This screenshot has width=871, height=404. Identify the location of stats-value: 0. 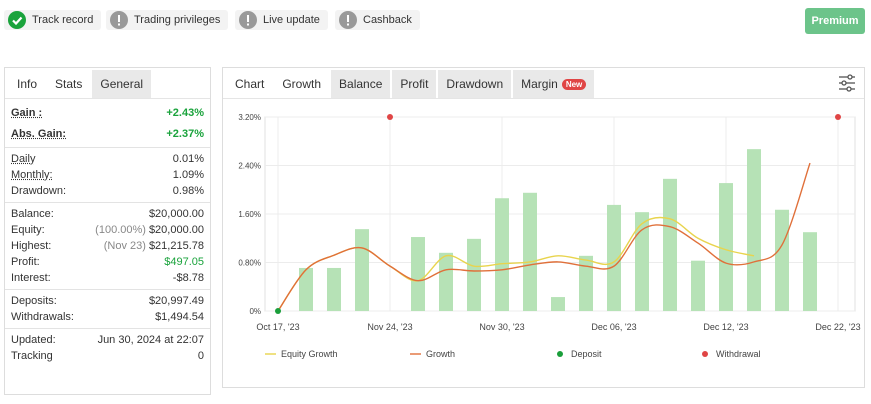
(200, 356).